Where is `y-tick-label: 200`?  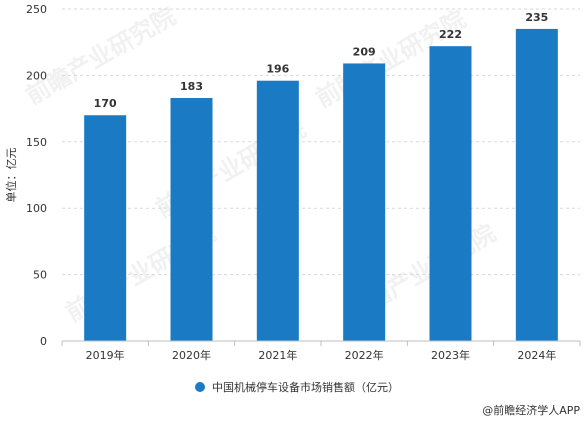 y-tick-label: 200 is located at coordinates (36, 75).